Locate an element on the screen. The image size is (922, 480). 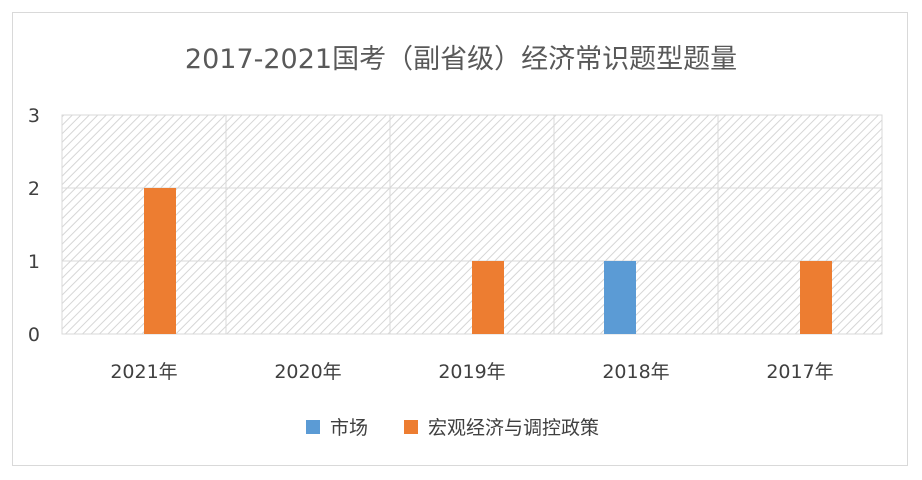
y-tick-label: 1 is located at coordinates (34, 262).